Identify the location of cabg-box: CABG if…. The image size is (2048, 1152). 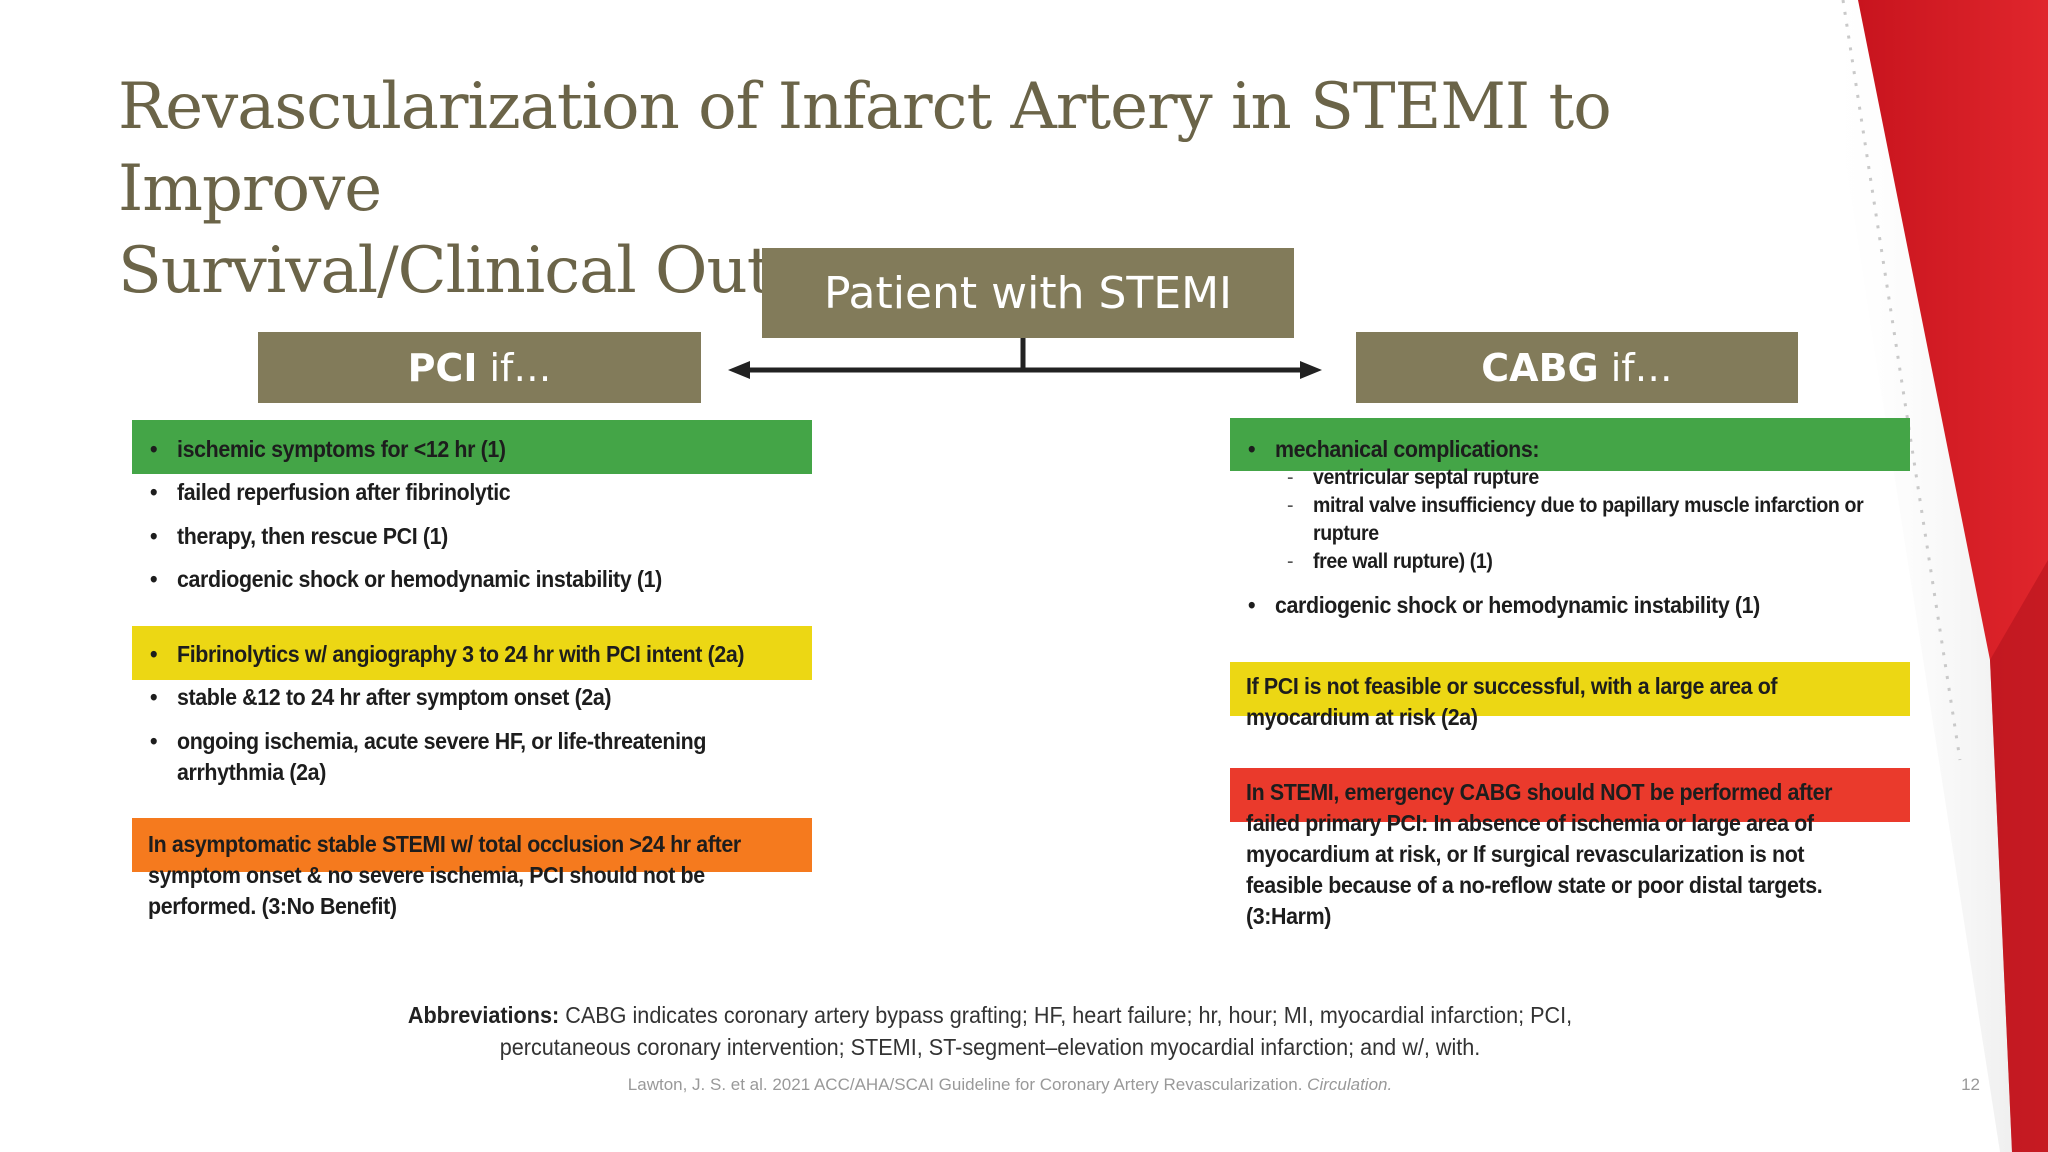
(1577, 367).